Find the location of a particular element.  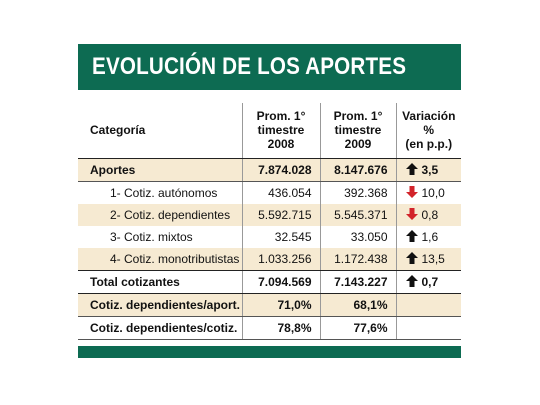

header-variacion: Variación % (en p.p.) is located at coordinates (428, 131).